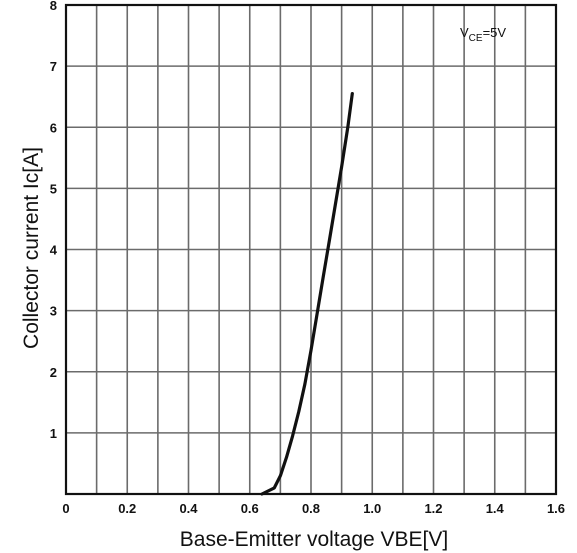  I want to click on y-tick-label: 6, so click(53, 127).